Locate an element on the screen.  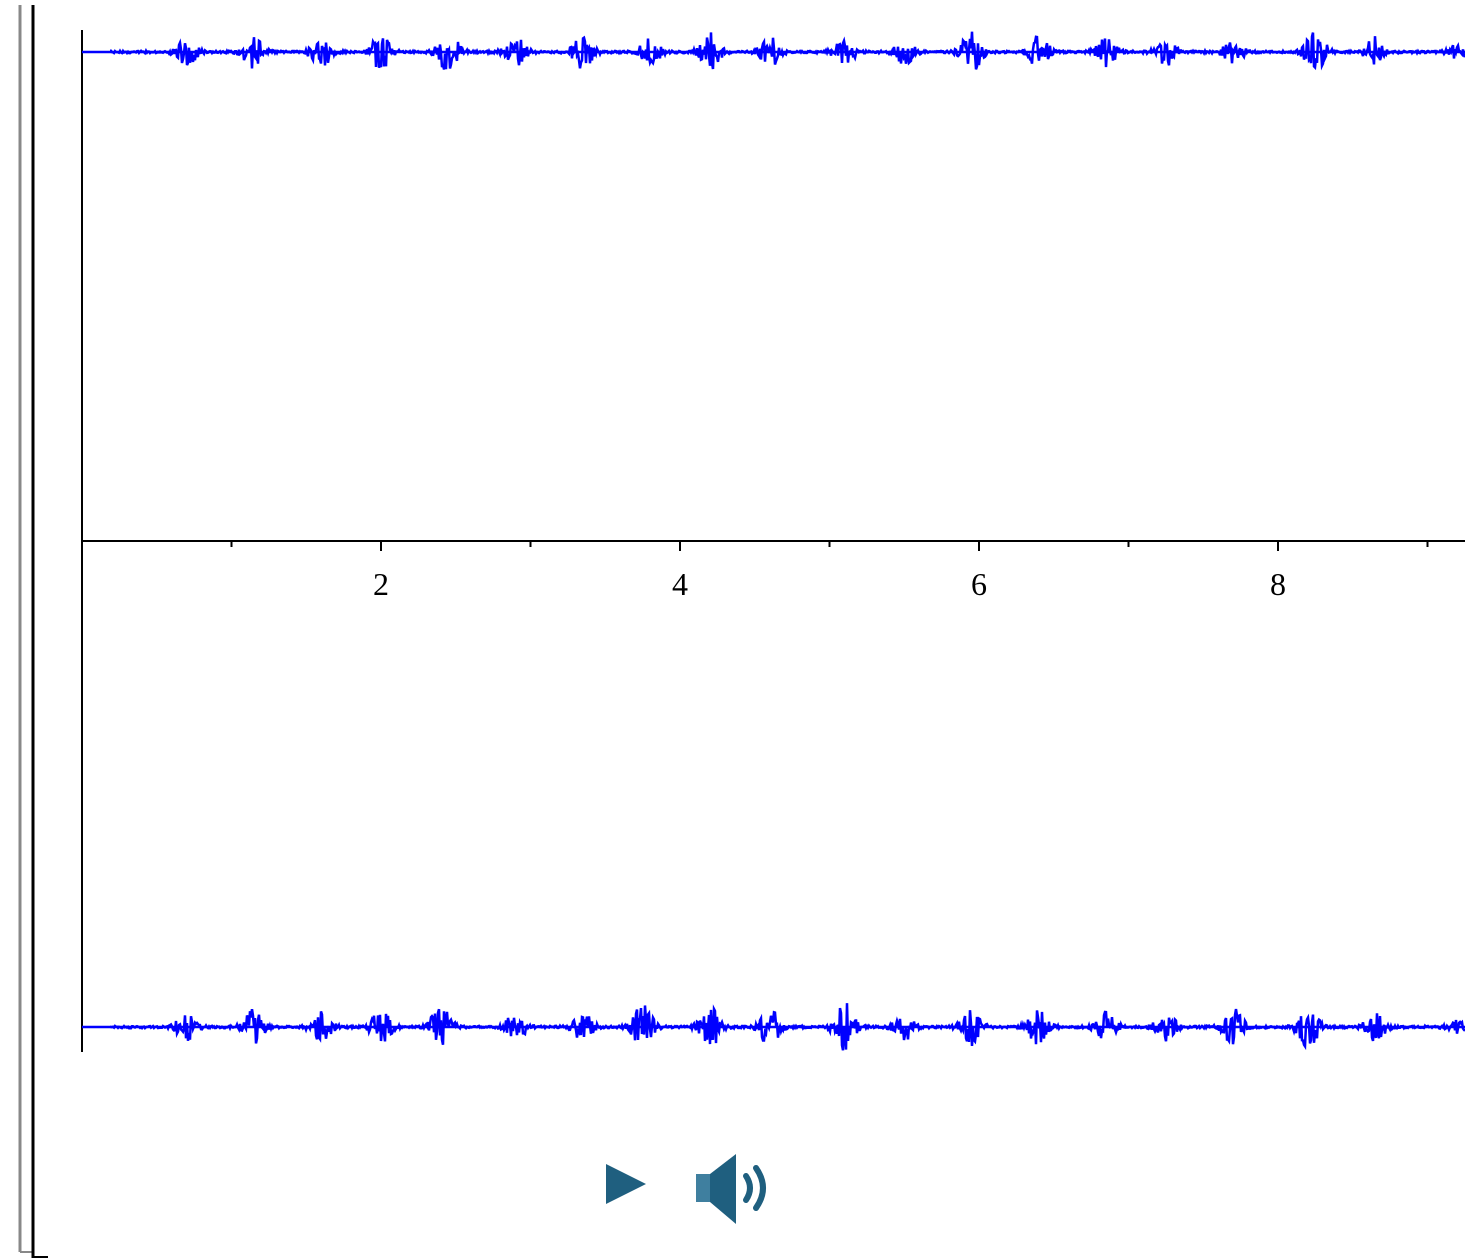
play-icon is located at coordinates (625, 1184).